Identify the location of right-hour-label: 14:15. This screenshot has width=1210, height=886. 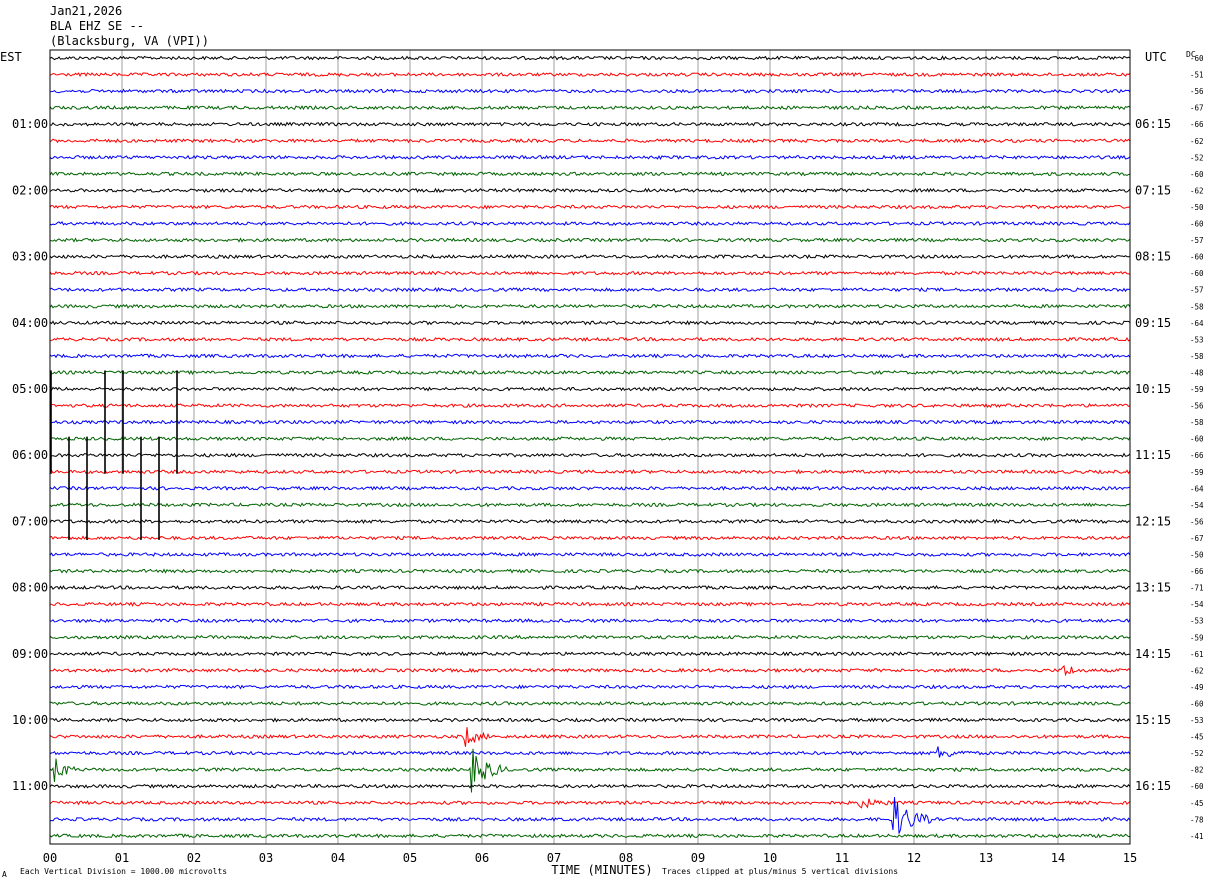
(1153, 654).